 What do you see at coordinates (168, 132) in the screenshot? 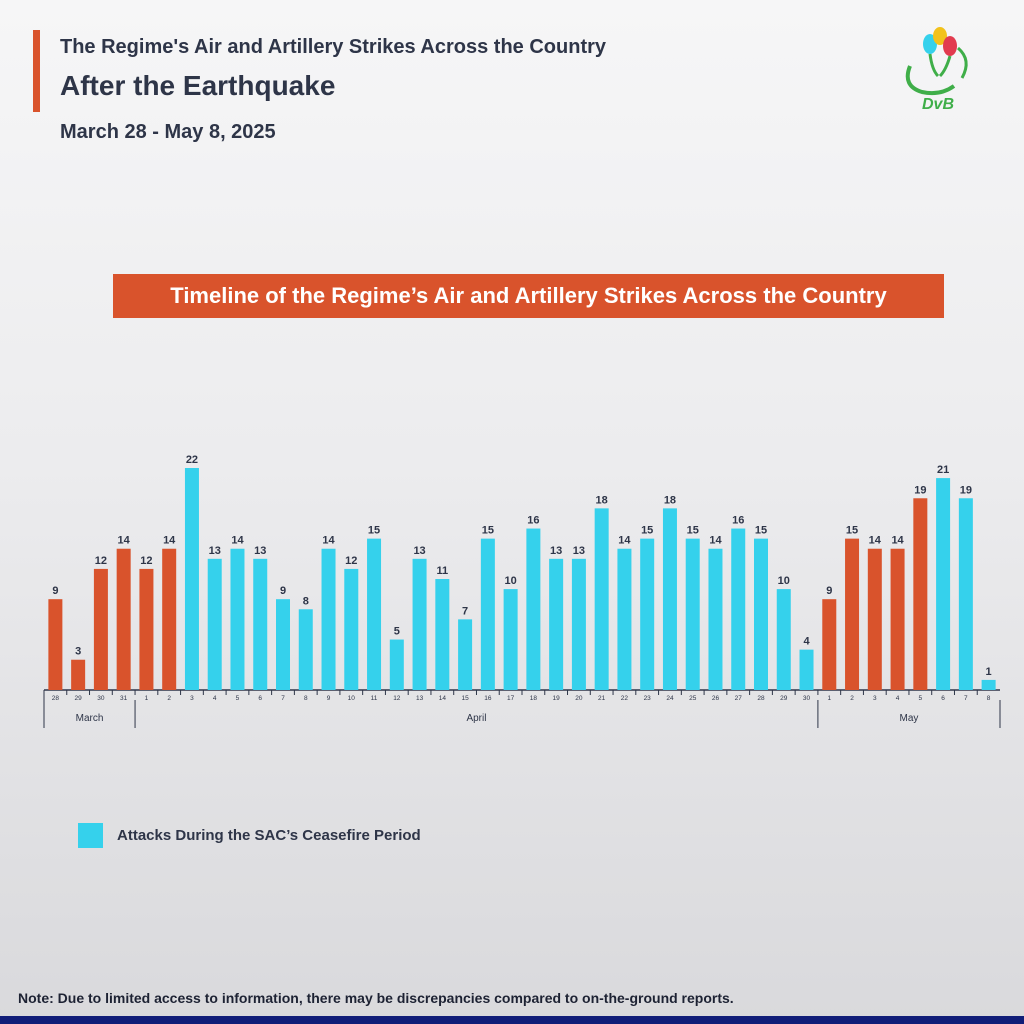
I see `date-range: March 28 - May 8, 2025` at bounding box center [168, 132].